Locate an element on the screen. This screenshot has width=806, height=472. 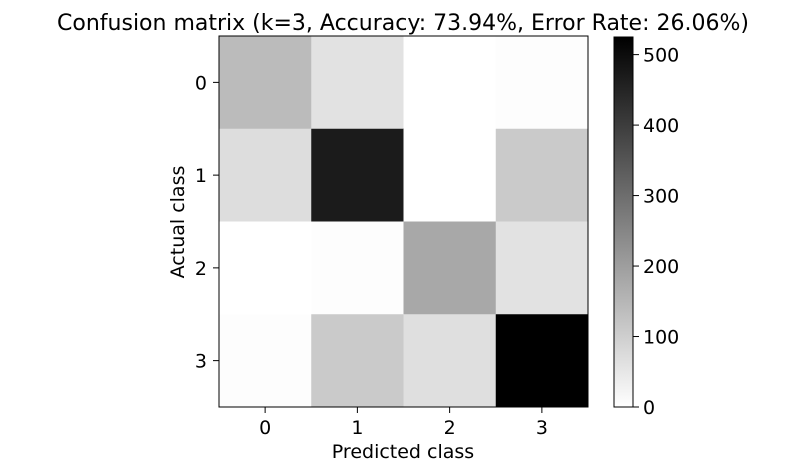
x-tick-label-1: 1 is located at coordinates (357, 428).